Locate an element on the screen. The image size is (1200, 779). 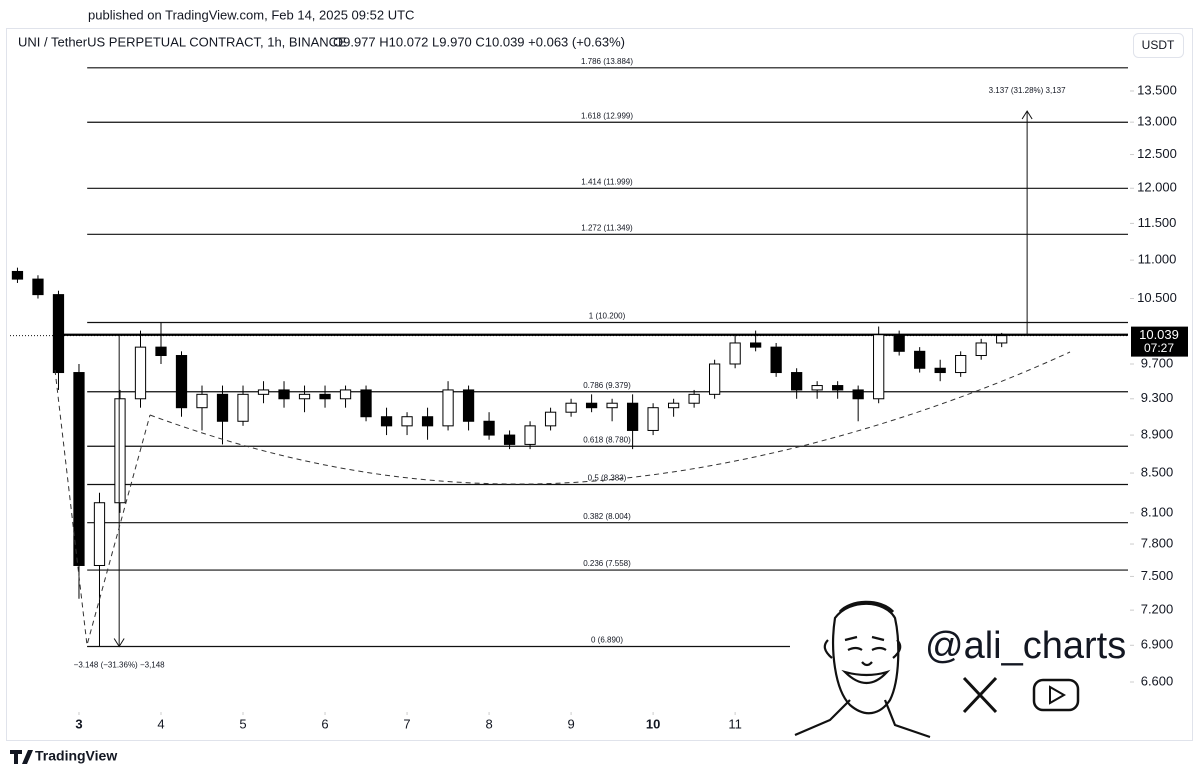
y-tick-label: 10.500 is located at coordinates (1157, 297).